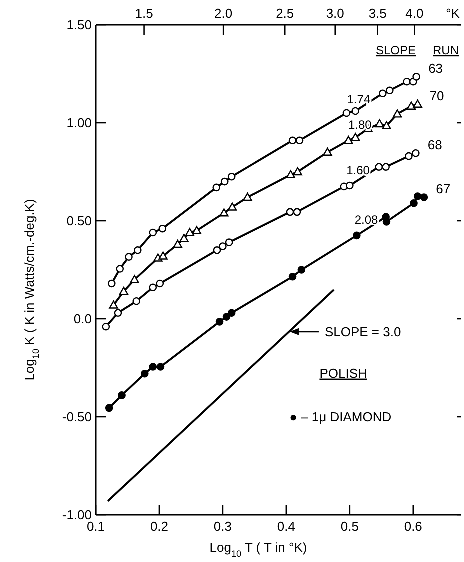 This screenshot has width=464, height=562. Describe the element at coordinates (159, 526) in the screenshot. I see `x-tick-label: 0.2` at that location.